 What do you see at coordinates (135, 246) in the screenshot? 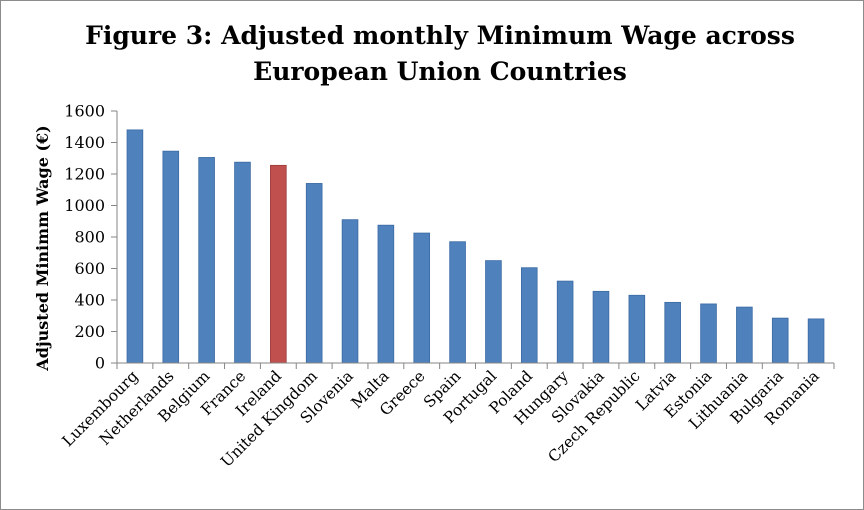
I see `bar-luxembourg` at bounding box center [135, 246].